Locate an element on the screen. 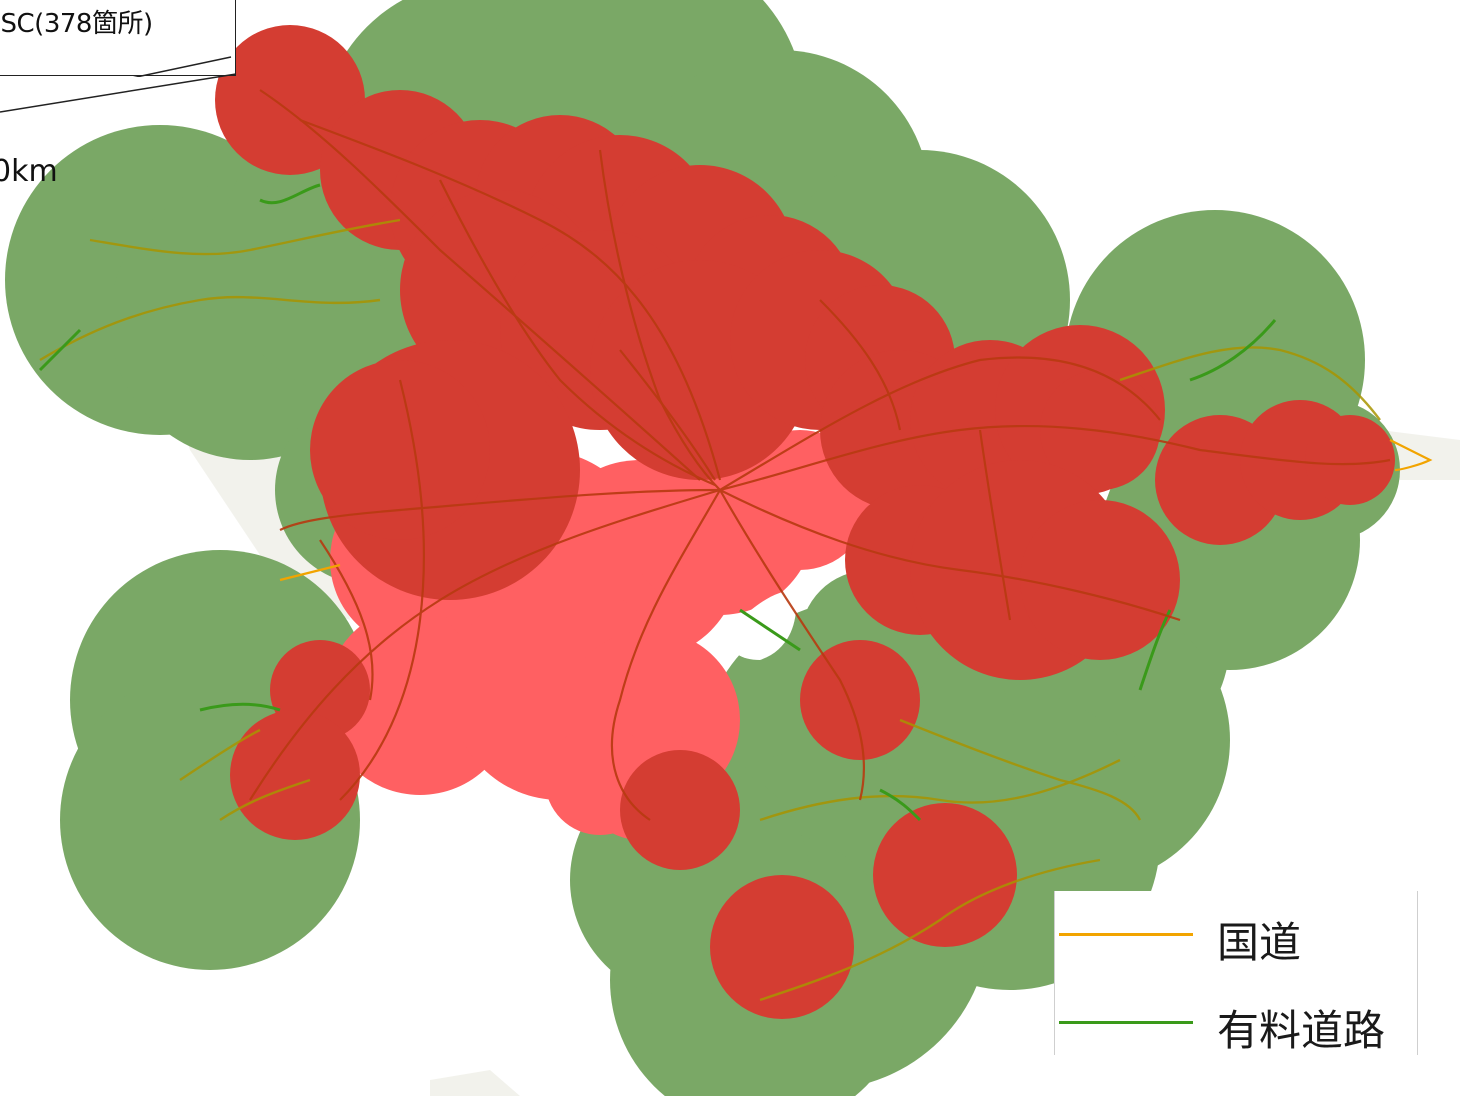 The image size is (1460, 1096). orange-route-layer is located at coordinates (856, 510).